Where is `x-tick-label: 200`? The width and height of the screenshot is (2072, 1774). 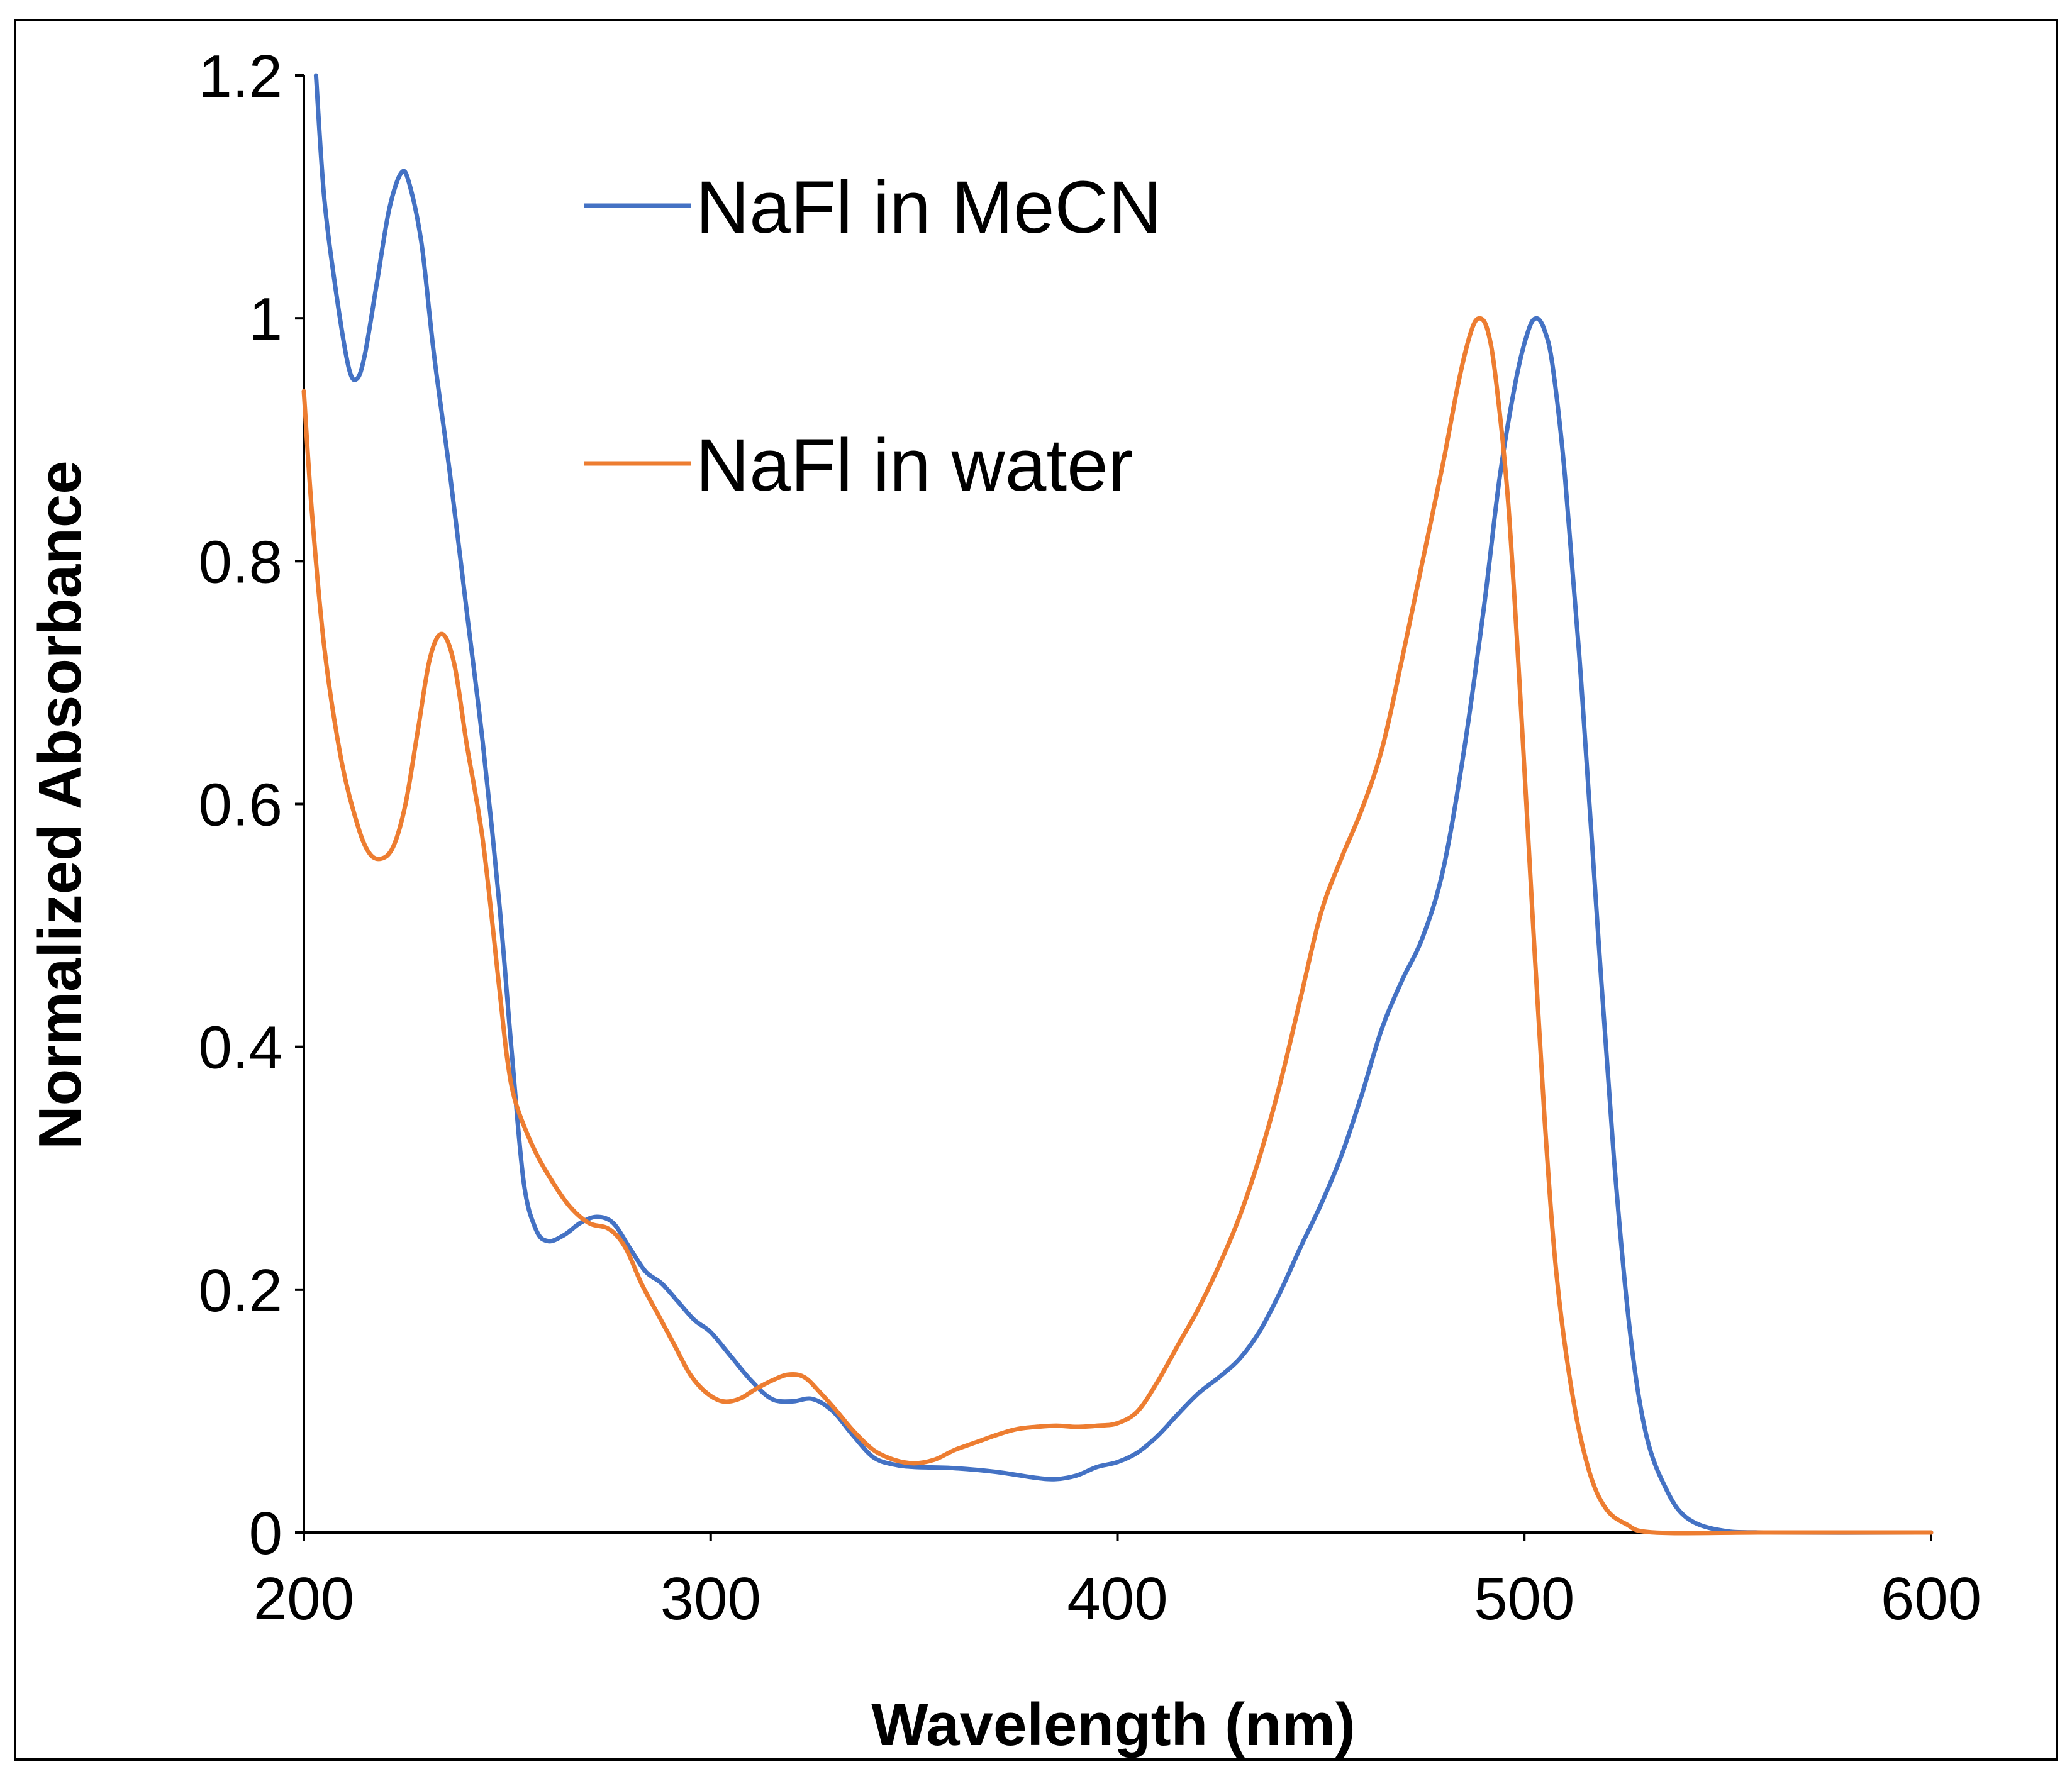
x-tick-label: 200 is located at coordinates (303, 1599).